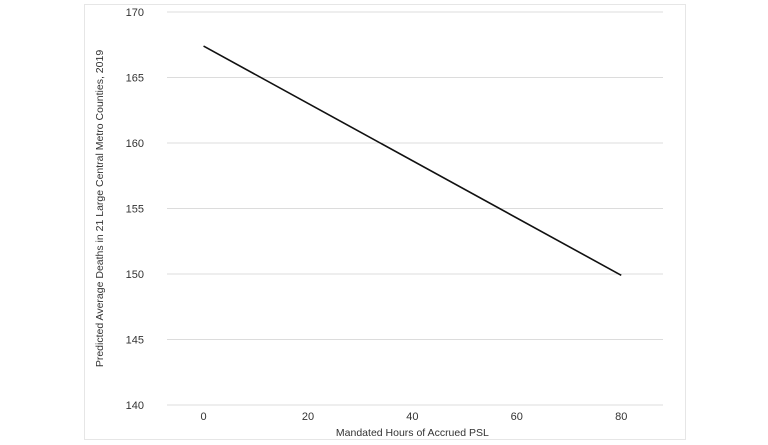 This screenshot has height=445, width=768. I want to click on x-tick-label: 0, so click(203, 417).